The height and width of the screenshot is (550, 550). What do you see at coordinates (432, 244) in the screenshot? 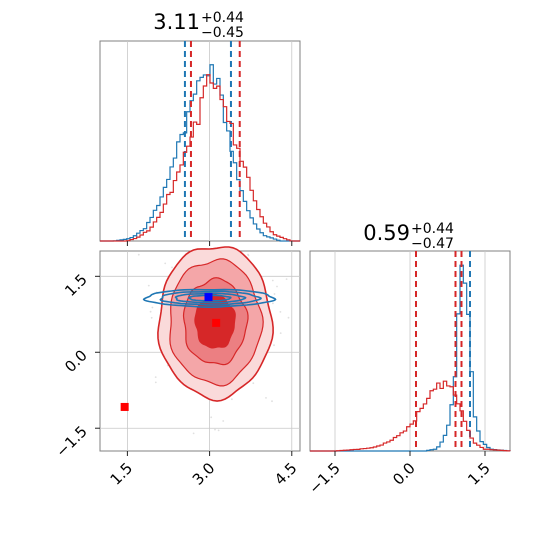
I see `title-minus-error: −0.47` at bounding box center [432, 244].